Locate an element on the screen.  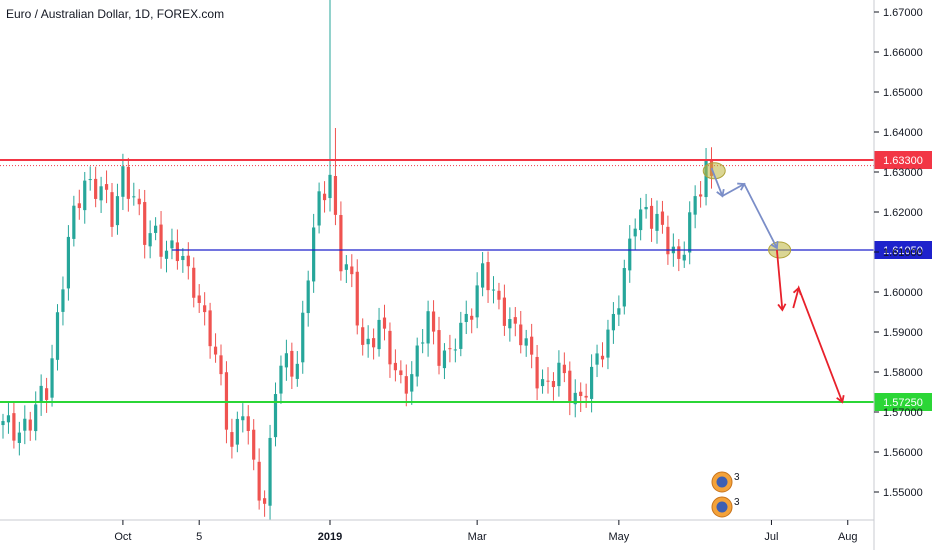
y-tick-label: 1.56000 is located at coordinates (903, 453).